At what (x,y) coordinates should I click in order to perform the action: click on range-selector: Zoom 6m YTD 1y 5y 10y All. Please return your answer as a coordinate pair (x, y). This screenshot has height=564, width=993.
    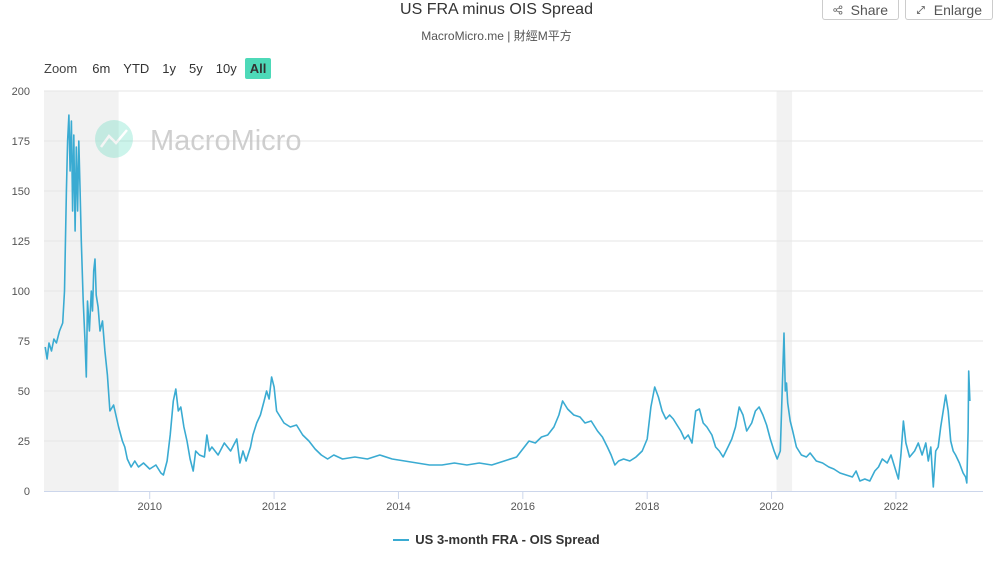
    Looking at the image, I should click on (159, 68).